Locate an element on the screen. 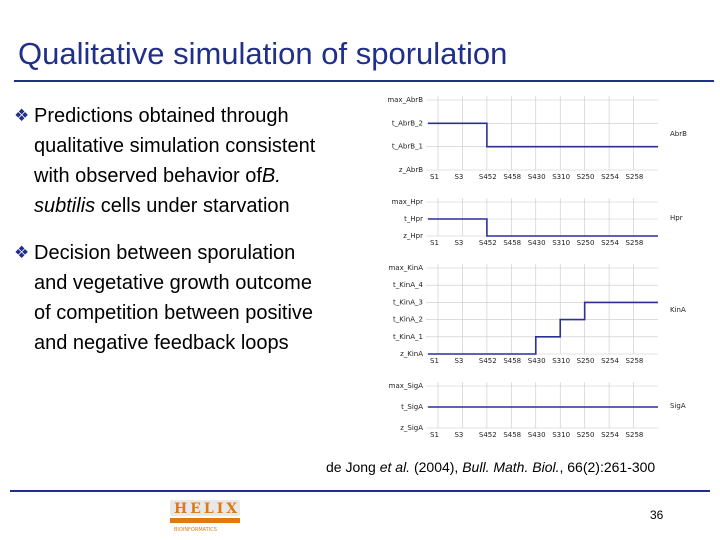 The width and height of the screenshot is (720, 540). bullet-line: and vegetative growth outcome is located at coordinates (173, 283).